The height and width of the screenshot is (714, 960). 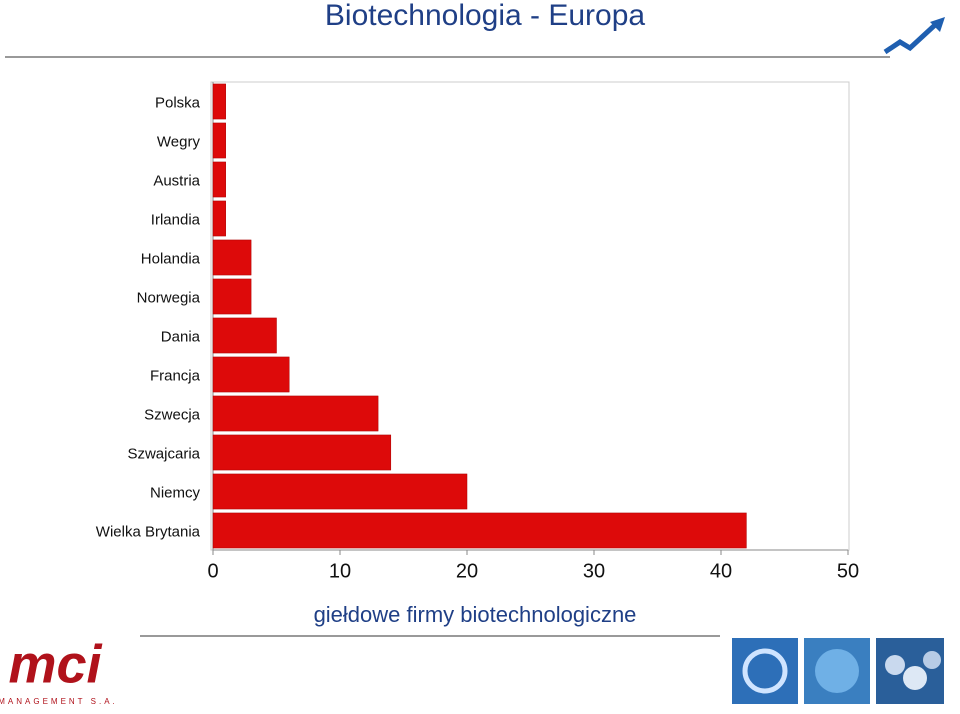 I want to click on y-tick-label: Polska, so click(x=178, y=102).